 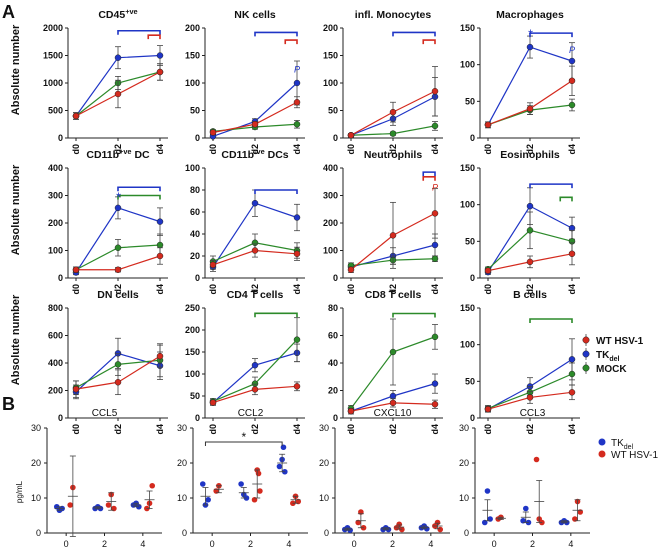 What do you see at coordinates (16, 339) in the screenshot?
I see `svg-text: Absolute number` at bounding box center [16, 339].